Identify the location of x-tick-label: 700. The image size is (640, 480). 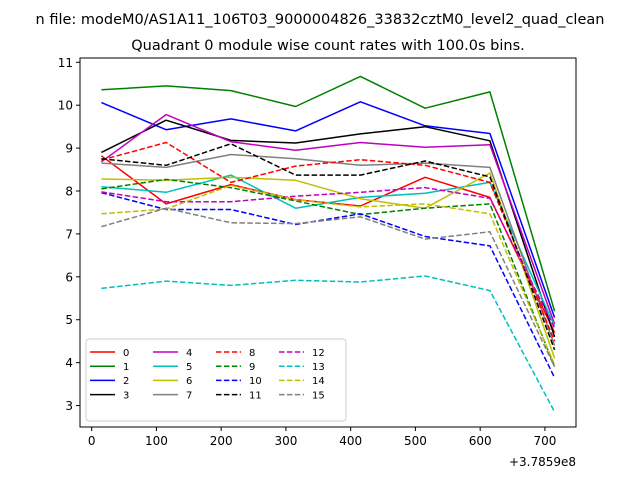
(544, 441).